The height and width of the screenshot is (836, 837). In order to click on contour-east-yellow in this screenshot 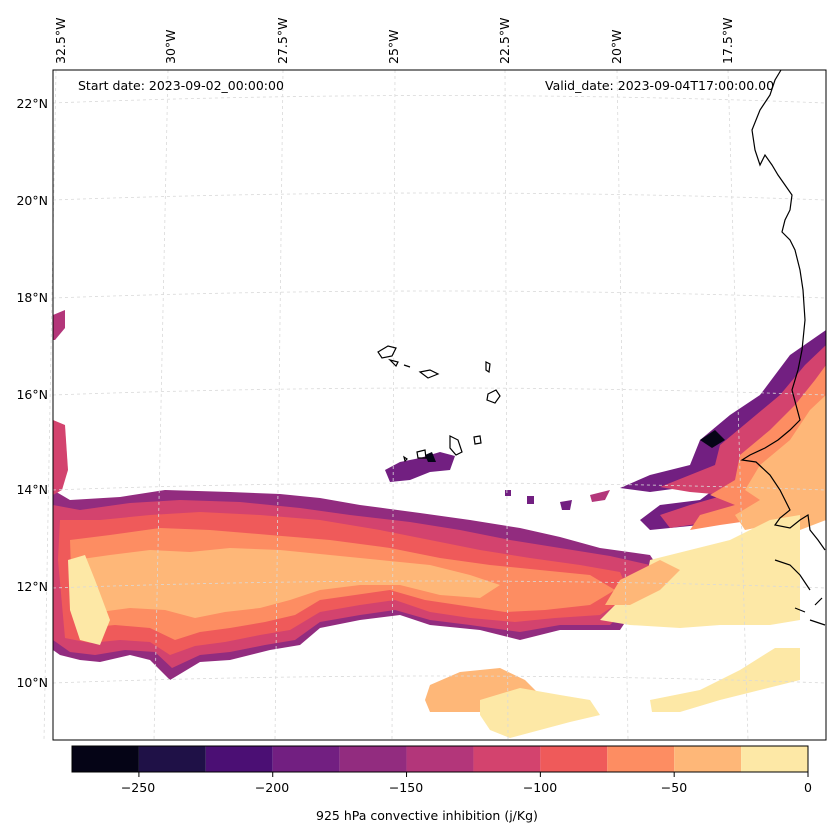, I will do `click(700, 571)`.